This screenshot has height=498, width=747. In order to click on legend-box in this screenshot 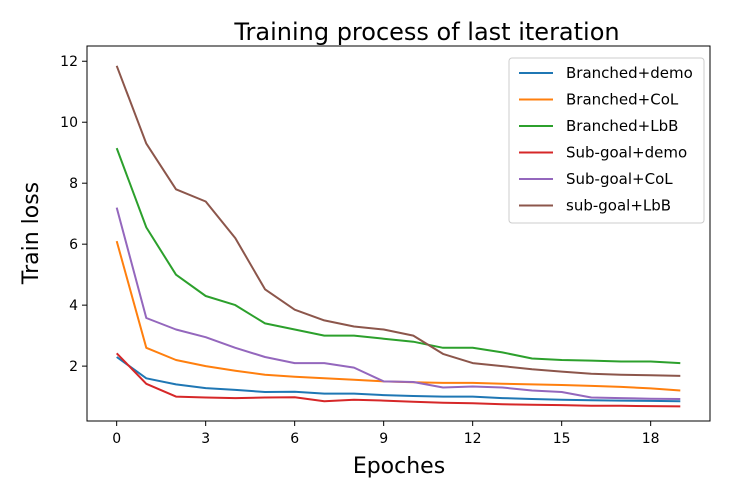, I will do `click(606, 140)`.